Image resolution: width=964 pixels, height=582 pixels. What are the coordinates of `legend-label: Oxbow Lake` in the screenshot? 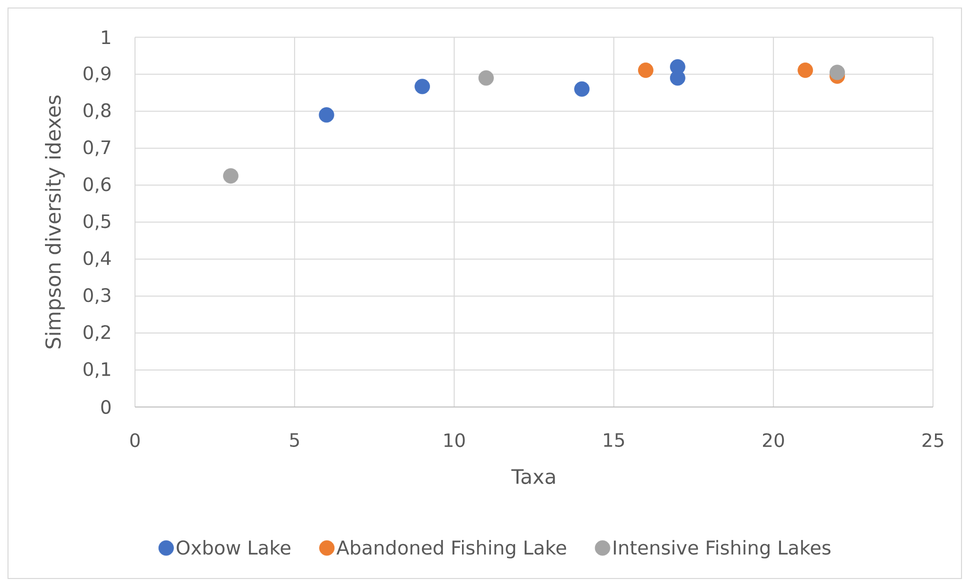 It's located at (233, 547).